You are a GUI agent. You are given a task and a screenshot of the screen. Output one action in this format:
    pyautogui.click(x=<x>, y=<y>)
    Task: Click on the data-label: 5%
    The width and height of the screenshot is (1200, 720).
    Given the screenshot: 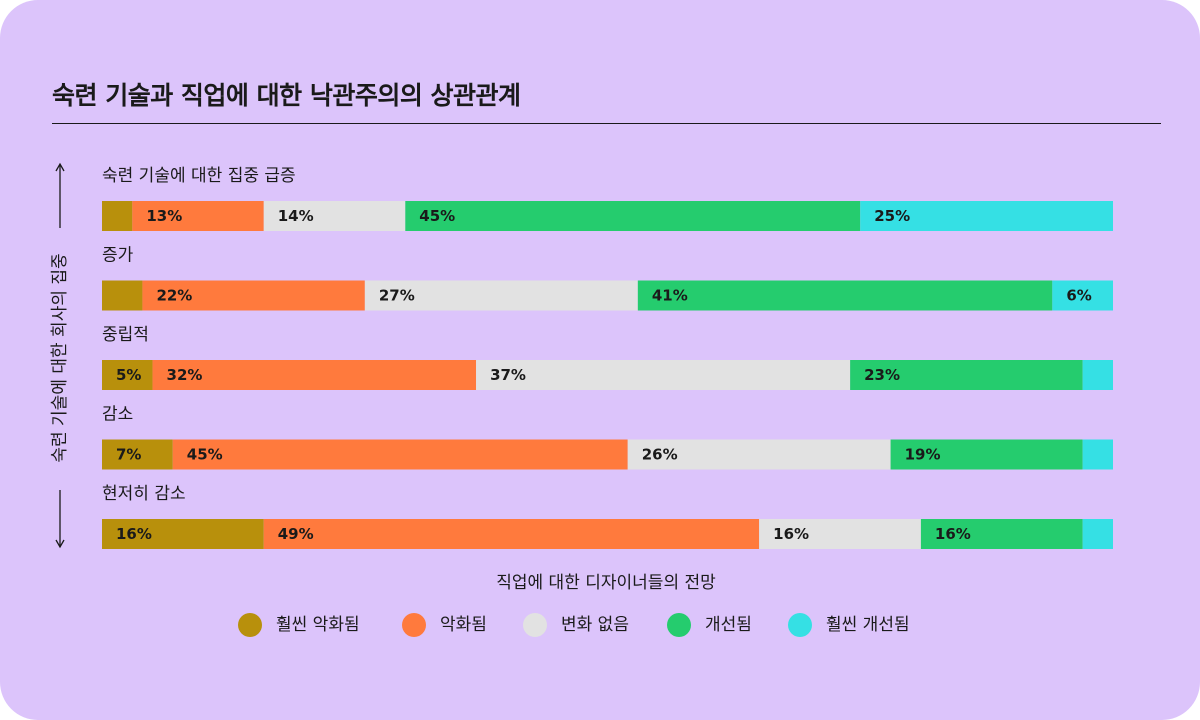 What is the action you would take?
    pyautogui.click(x=128, y=375)
    